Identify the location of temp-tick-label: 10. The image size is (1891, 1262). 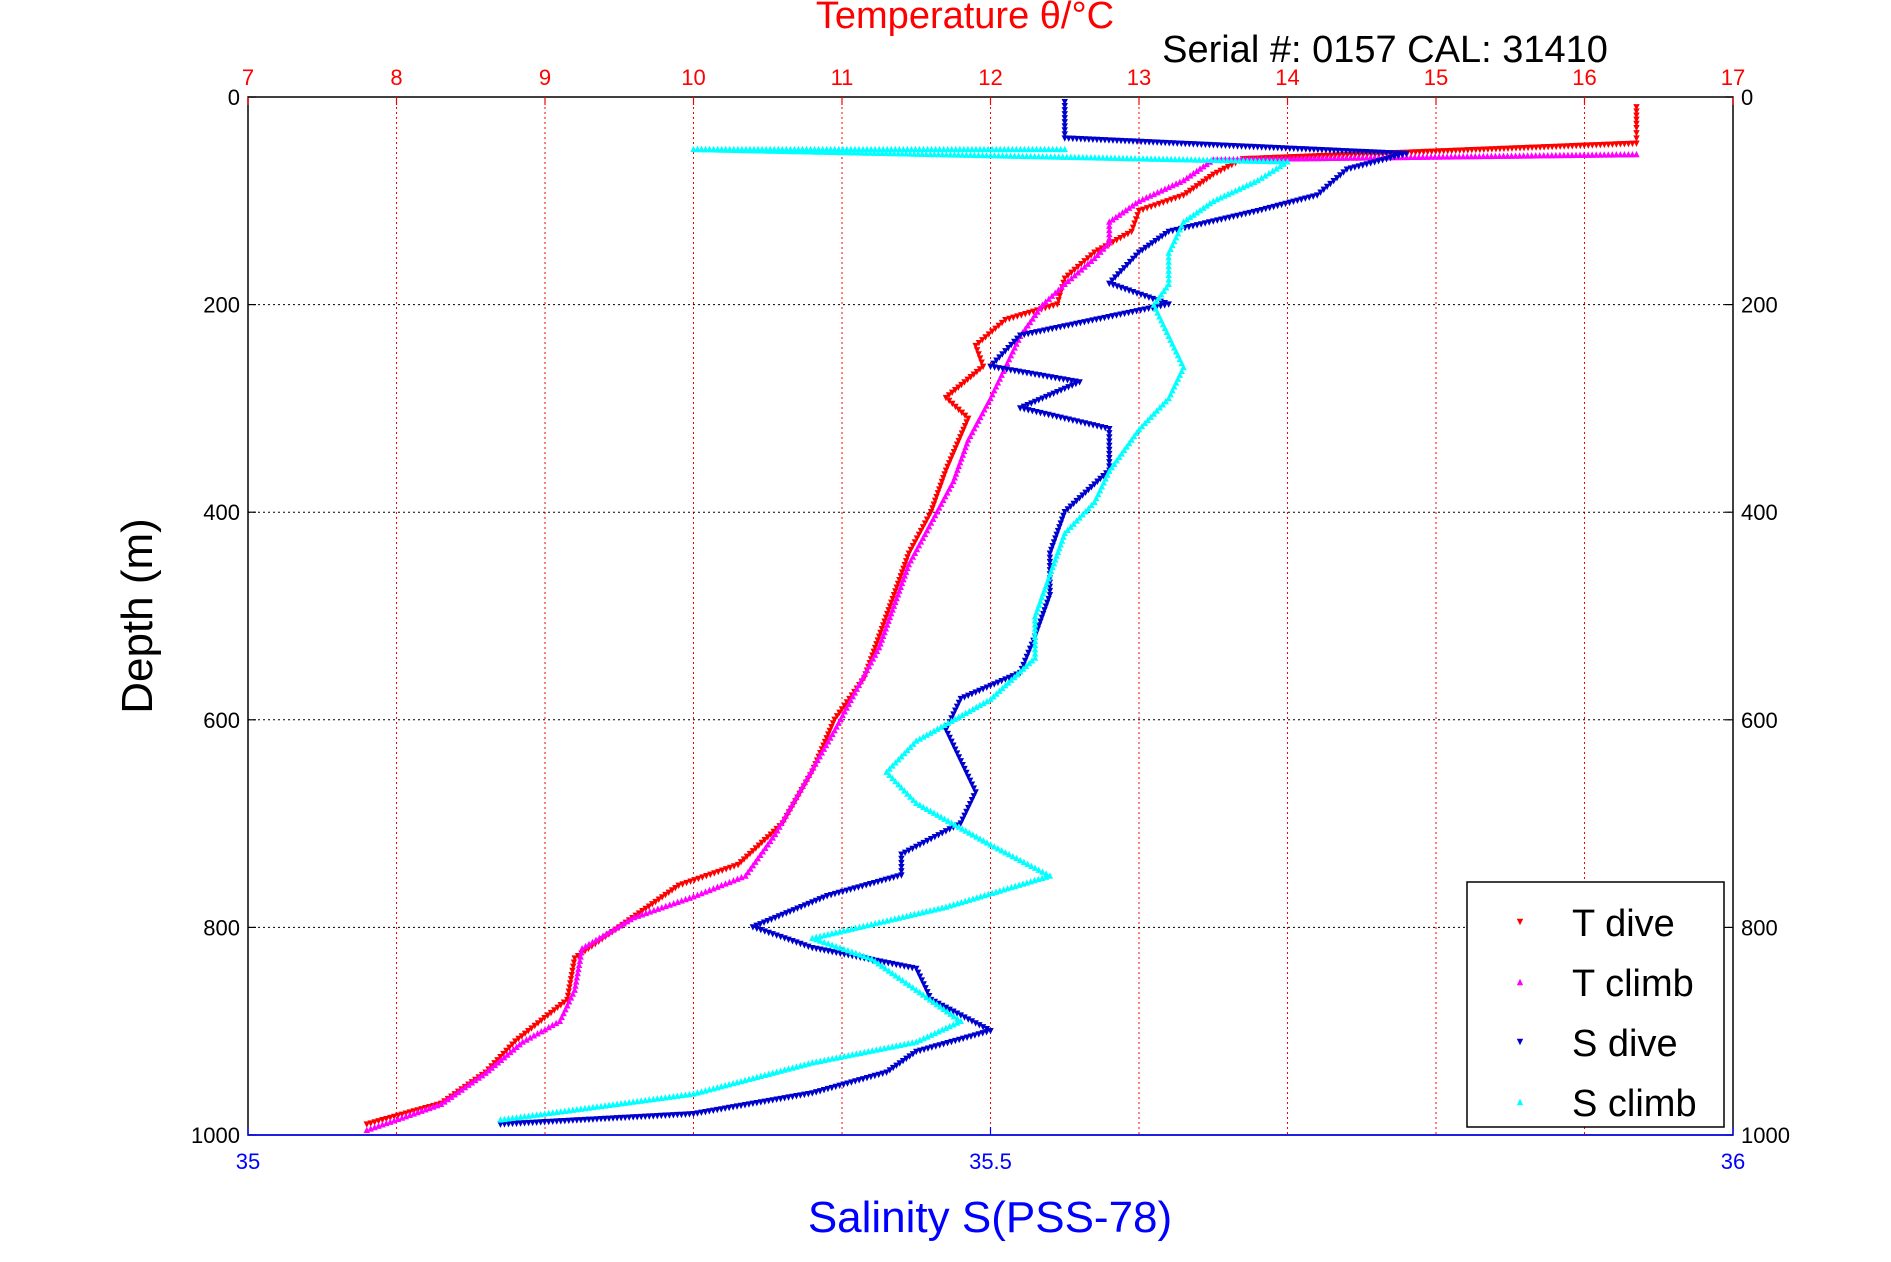
(693, 77).